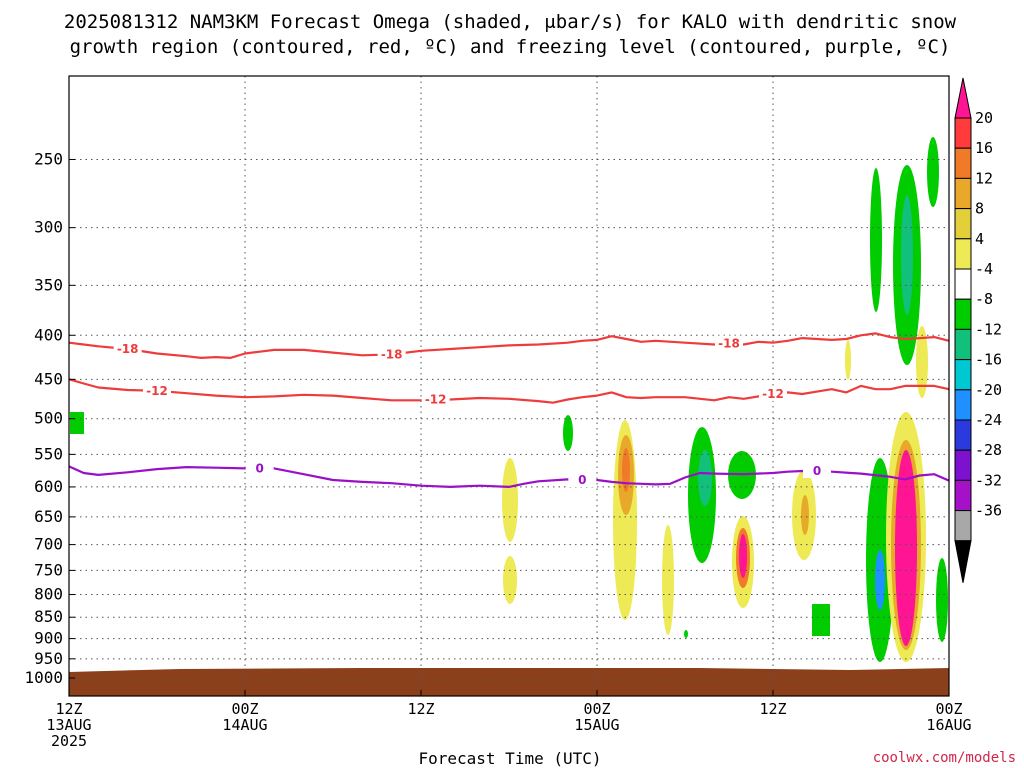 This screenshot has width=1024, height=768. What do you see at coordinates (948, 725) in the screenshot?
I see `x-tick-label: 16AUG` at bounding box center [948, 725].